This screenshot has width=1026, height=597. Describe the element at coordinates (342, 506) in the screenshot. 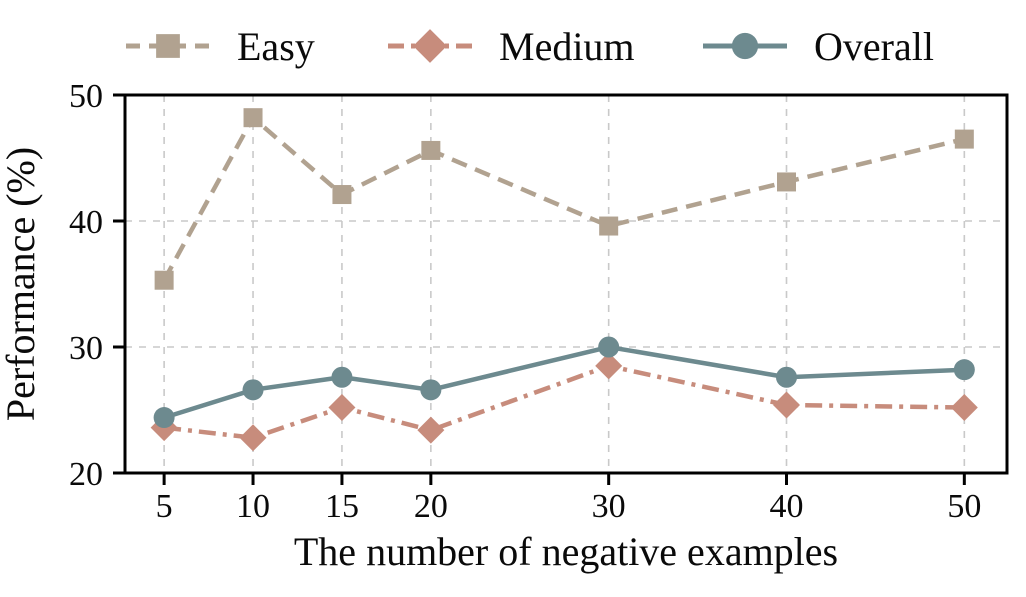

I see `x-tick-label: 15` at that location.